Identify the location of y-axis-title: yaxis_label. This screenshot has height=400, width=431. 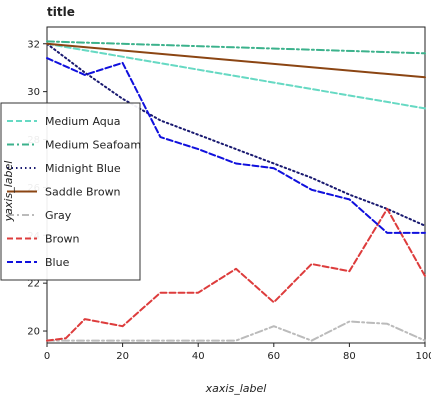
(8, 192).